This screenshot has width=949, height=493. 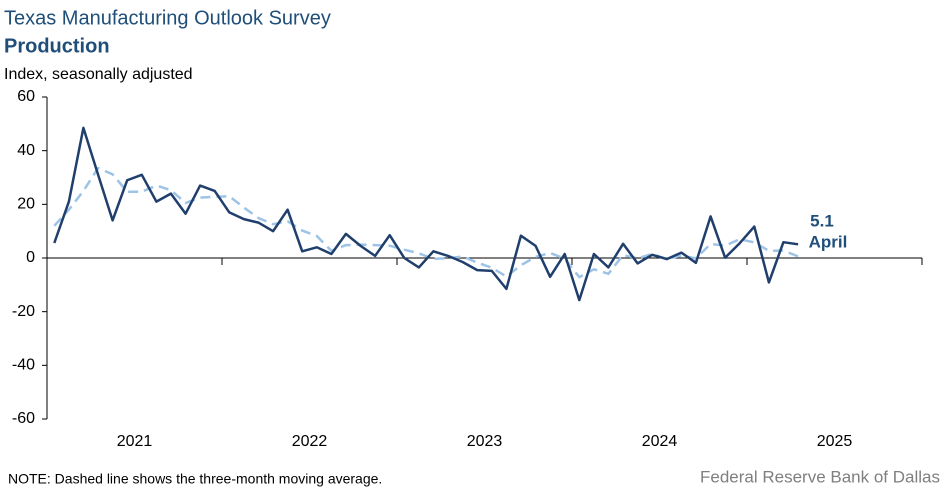 What do you see at coordinates (820, 476) in the screenshot?
I see `source: Federal Reserve Bank of Dallas` at bounding box center [820, 476].